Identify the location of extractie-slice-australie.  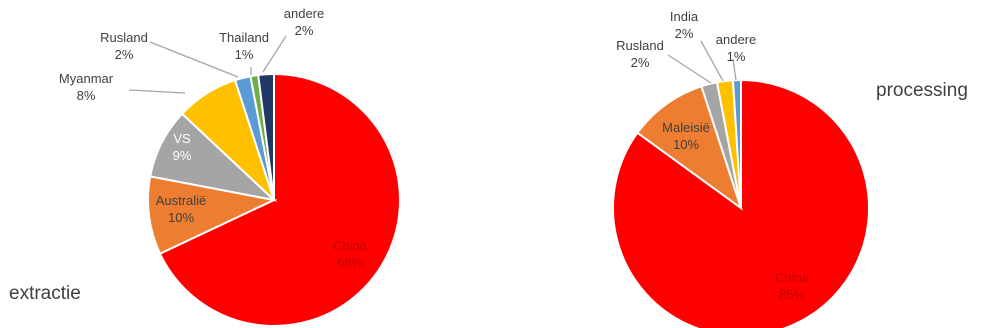
(212, 215).